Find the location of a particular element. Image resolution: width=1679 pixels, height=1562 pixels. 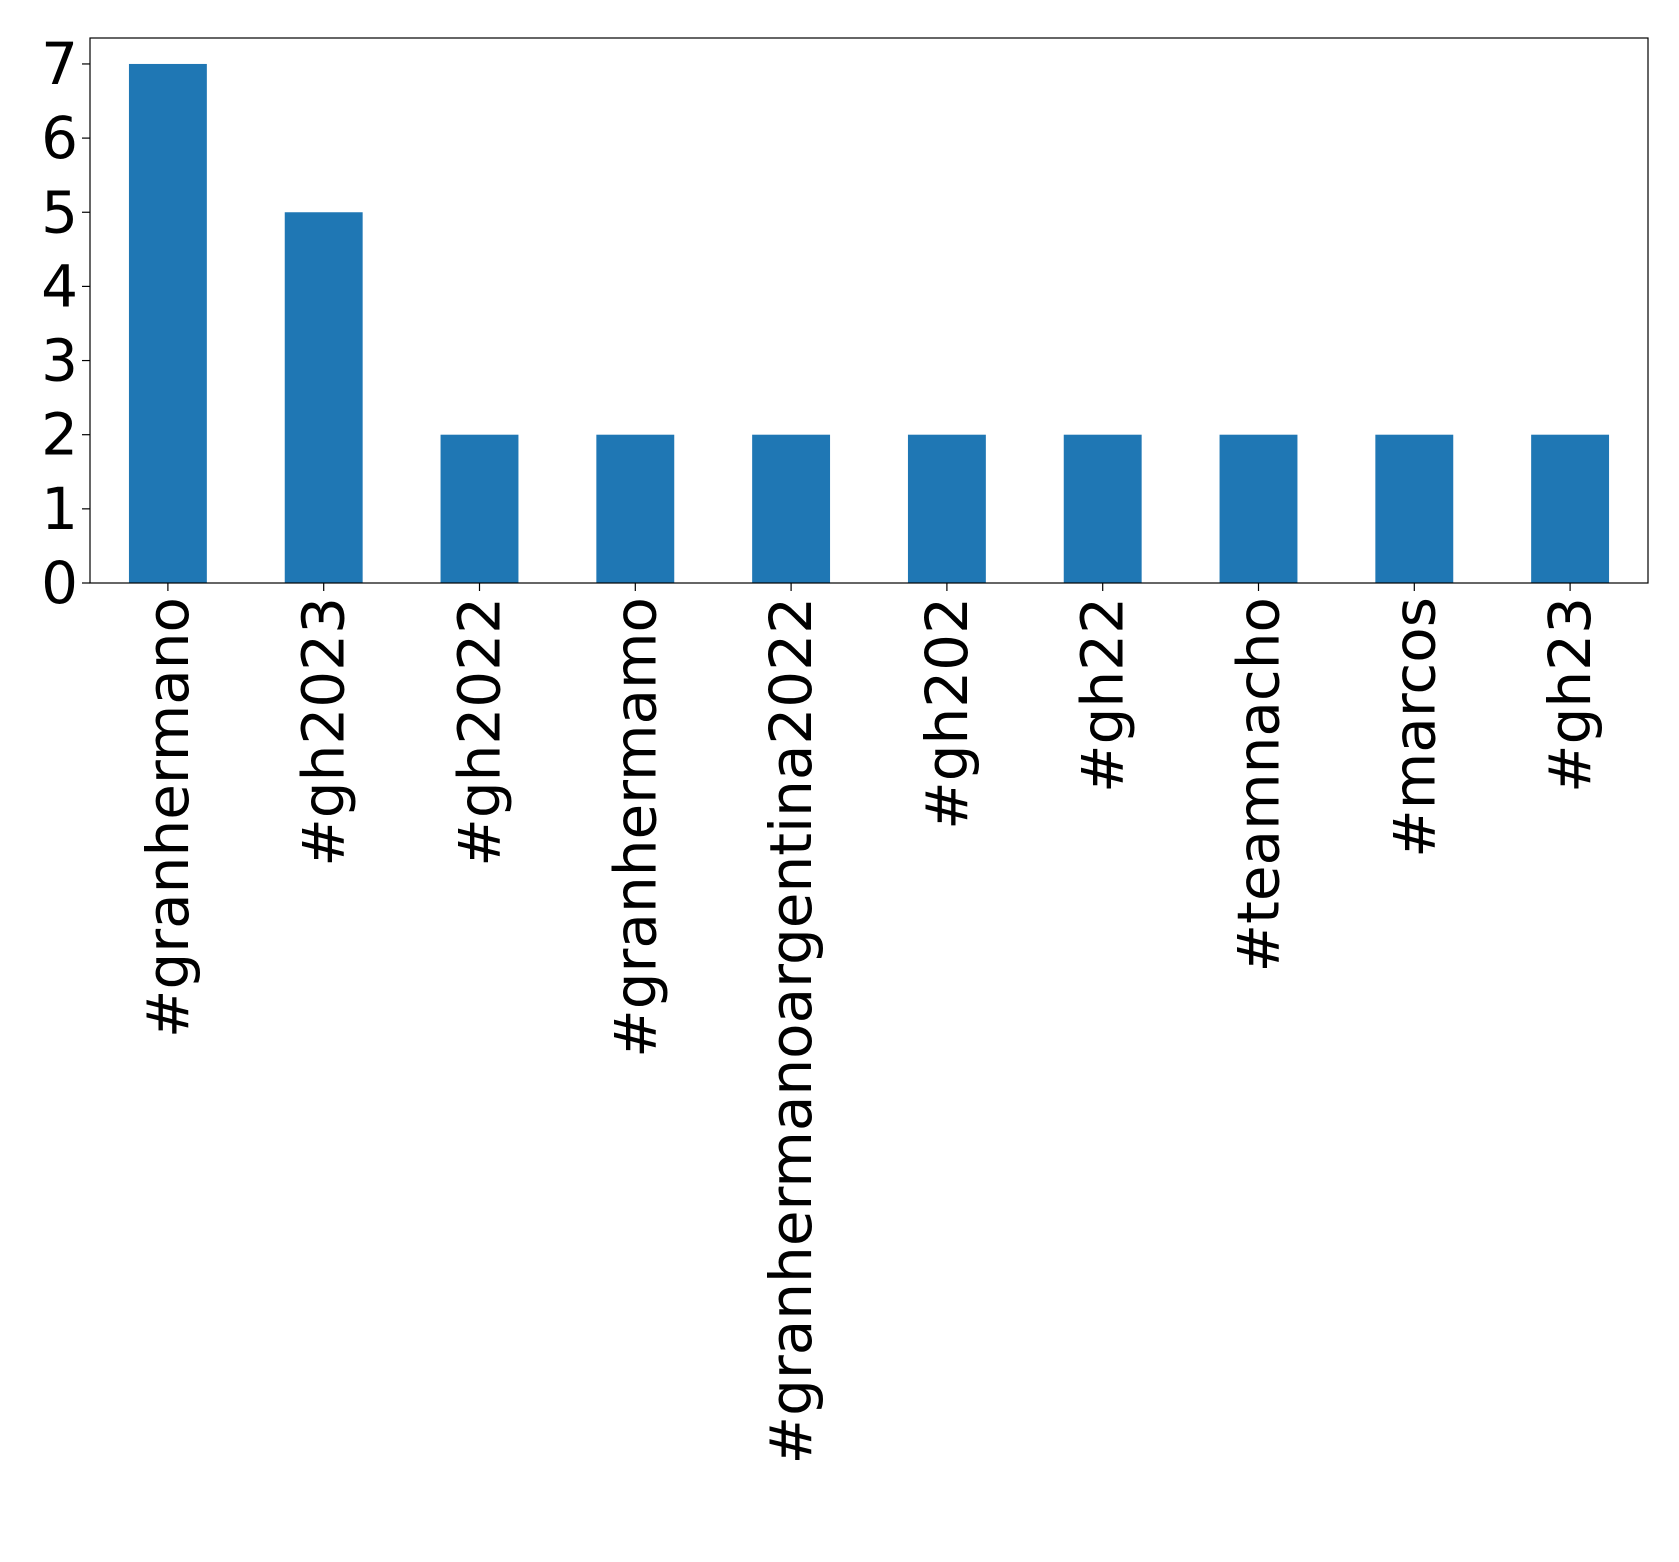

bar-granhermamo is located at coordinates (635, 508).